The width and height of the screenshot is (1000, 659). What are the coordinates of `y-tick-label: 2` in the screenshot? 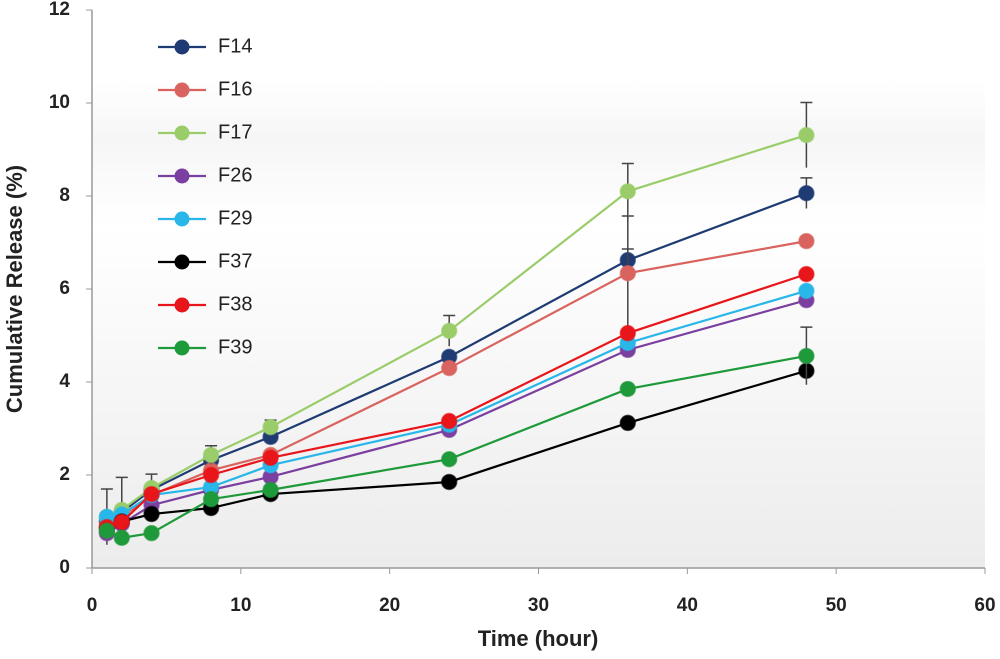 It's located at (64, 474).